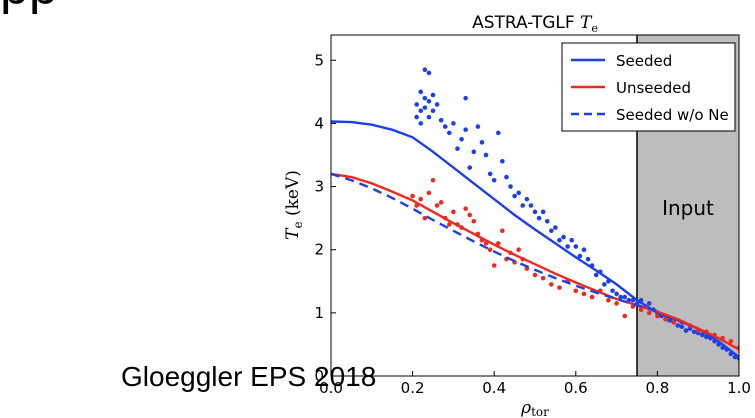 The height and width of the screenshot is (418, 755). What do you see at coordinates (576, 388) in the screenshot?
I see `x-tick-label: 0.6` at bounding box center [576, 388].